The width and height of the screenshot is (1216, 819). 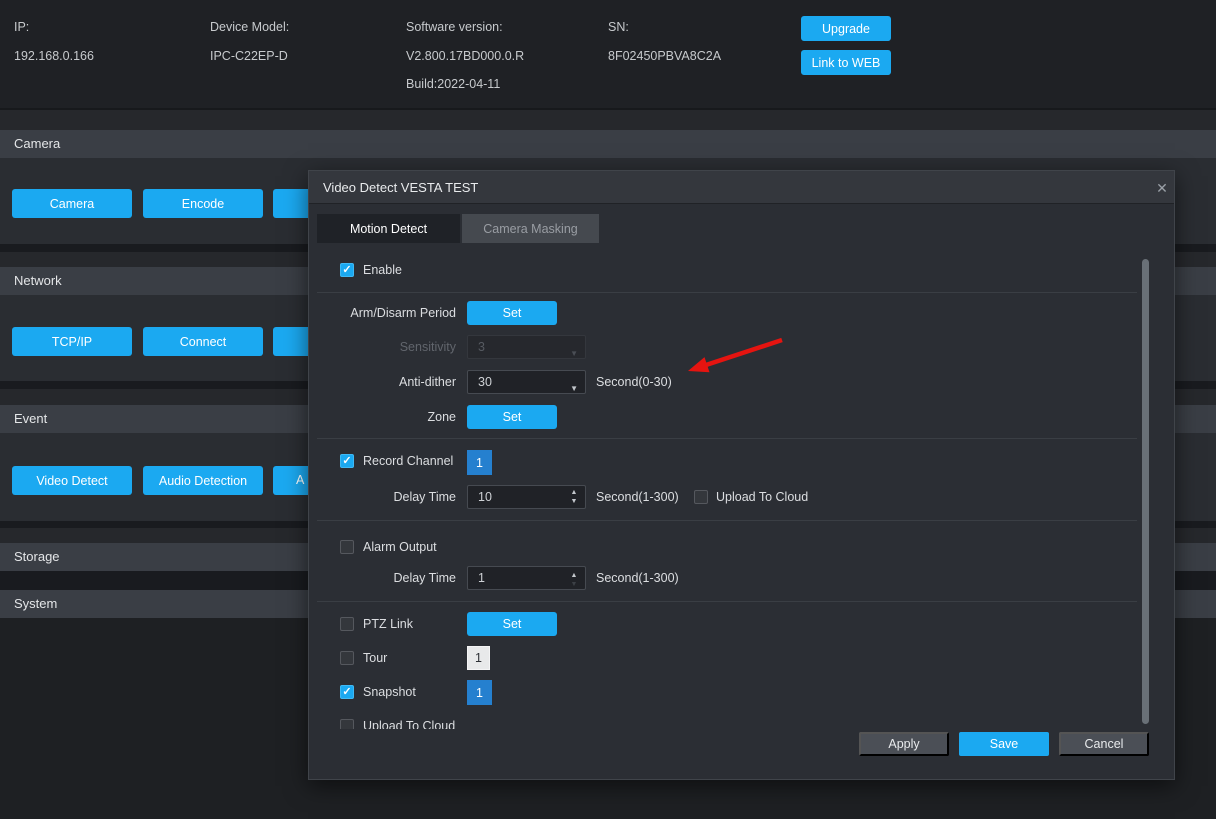 What do you see at coordinates (36, 603) in the screenshot?
I see `section-title-system: System` at bounding box center [36, 603].